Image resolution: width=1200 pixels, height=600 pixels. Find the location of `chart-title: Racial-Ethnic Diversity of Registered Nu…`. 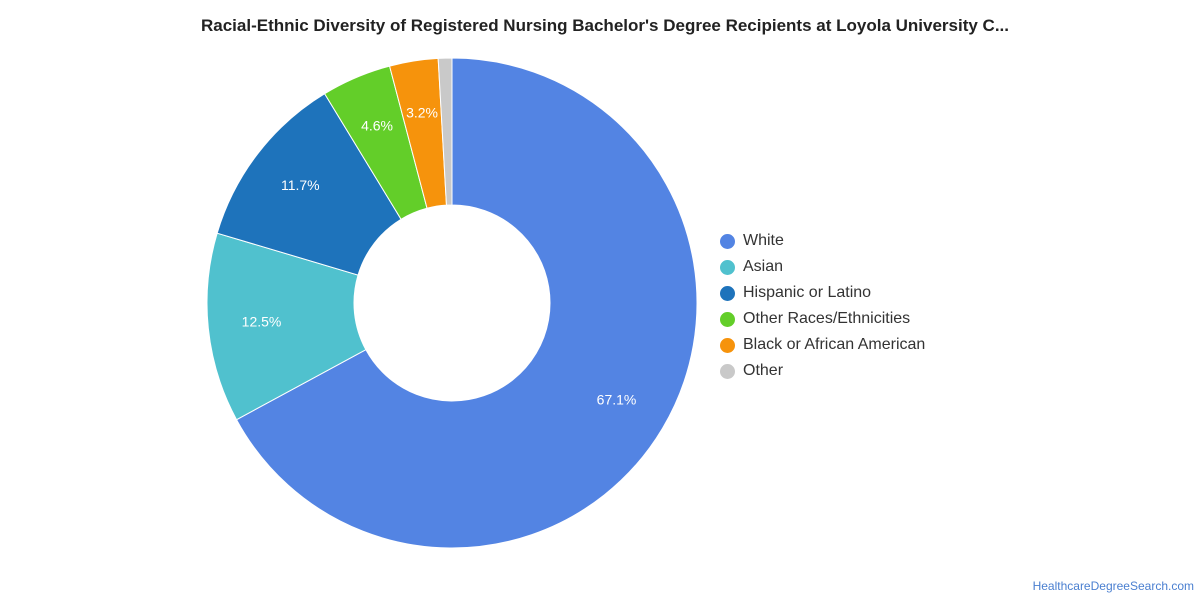

chart-title: Racial-Ethnic Diversity of Registered Nu… is located at coordinates (604, 25).